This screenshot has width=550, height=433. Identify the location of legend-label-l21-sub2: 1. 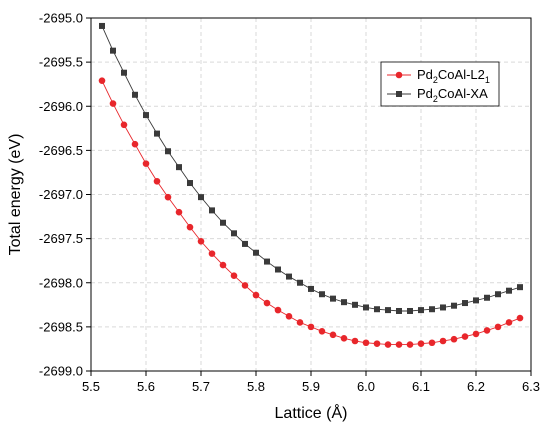
(487, 80).